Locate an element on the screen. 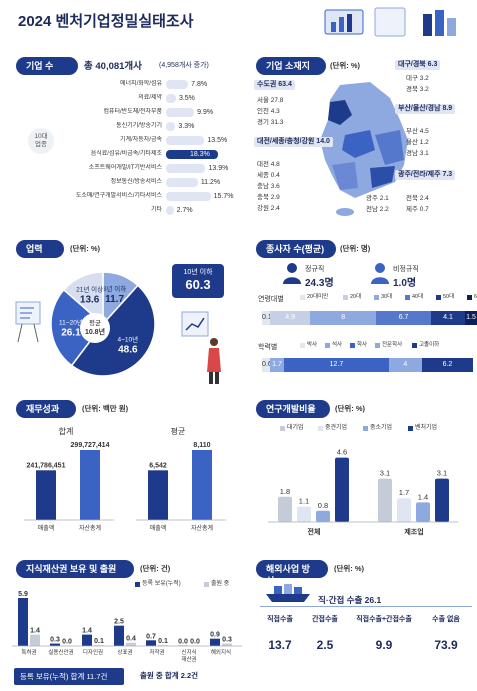 The height and width of the screenshot is (691, 477). ip-value-pending: 0.3 is located at coordinates (227, 640).